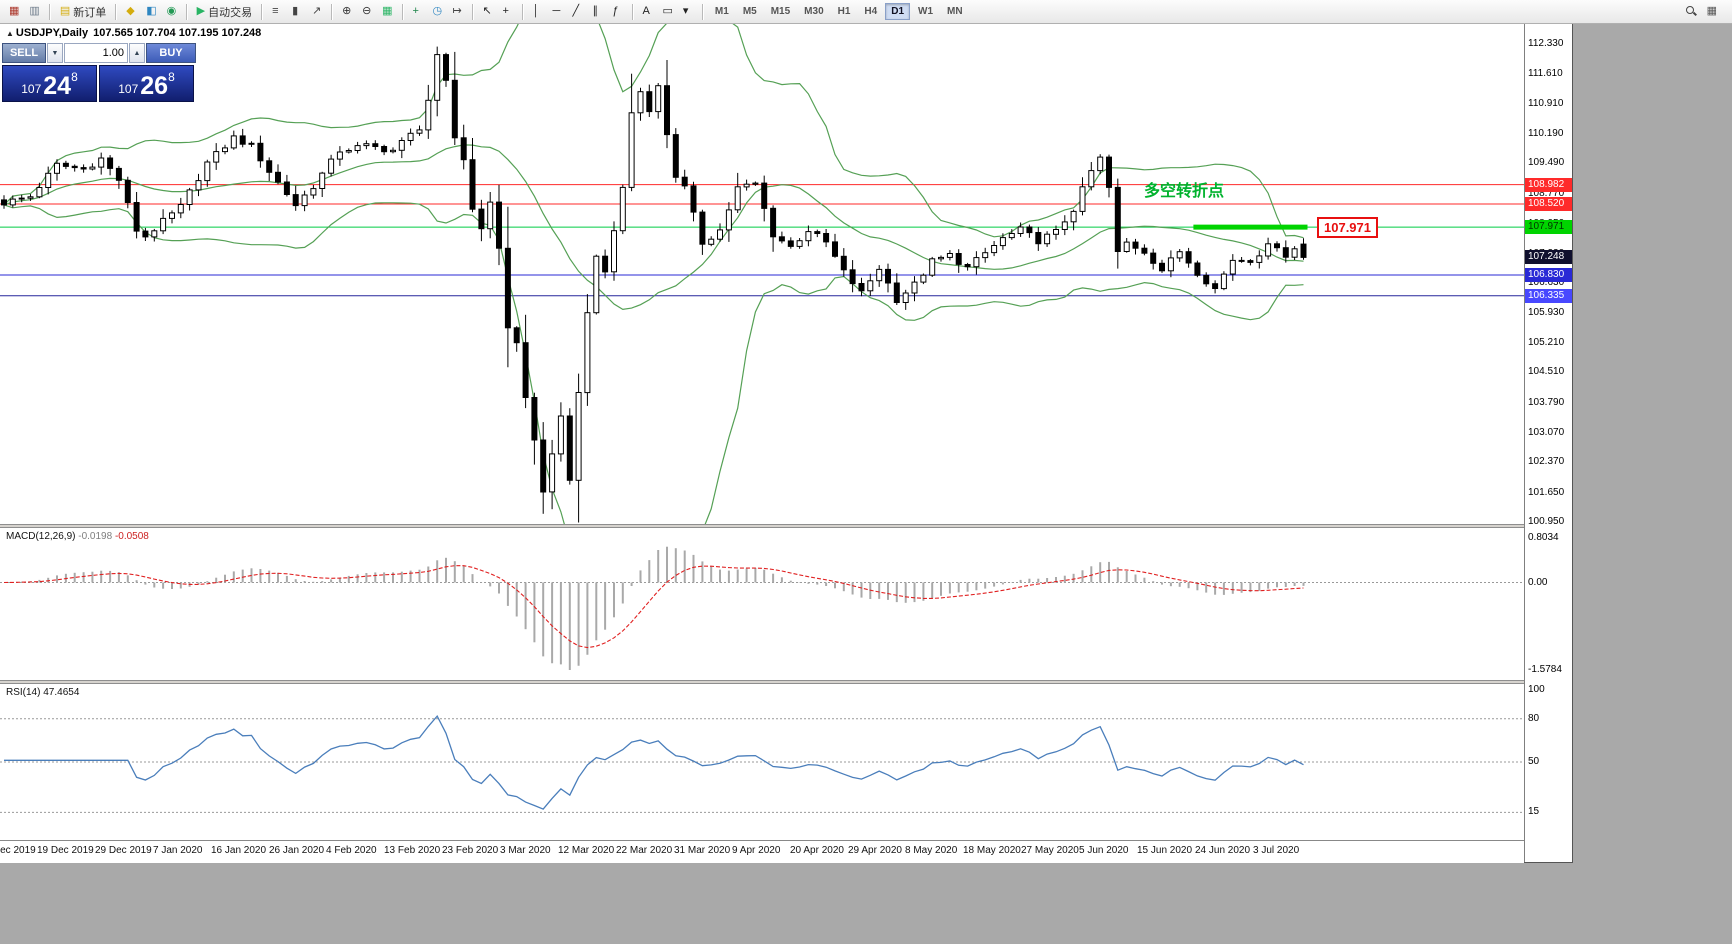  What do you see at coordinates (1165, 850) in the screenshot?
I see `date-label: 15 Jun 2020` at bounding box center [1165, 850].